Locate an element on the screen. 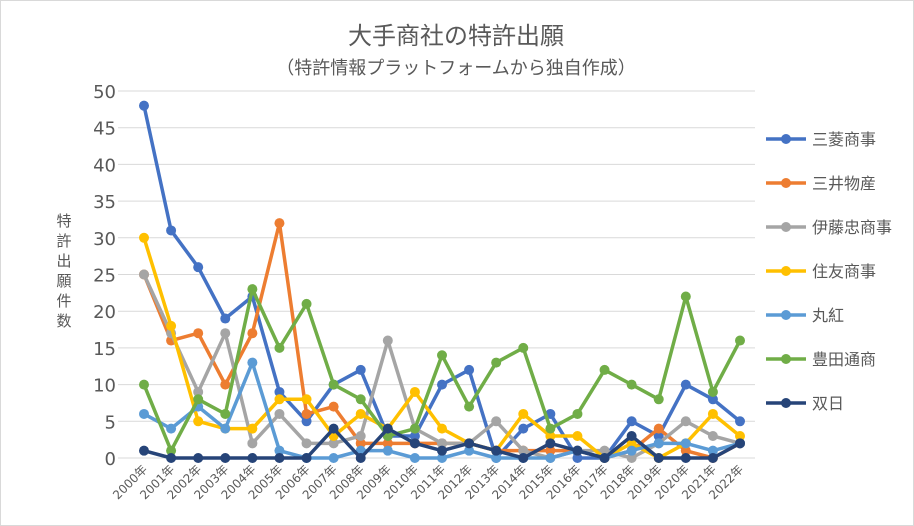 Image resolution: width=914 pixels, height=526 pixels. legend-item: 双日 is located at coordinates (805, 403).